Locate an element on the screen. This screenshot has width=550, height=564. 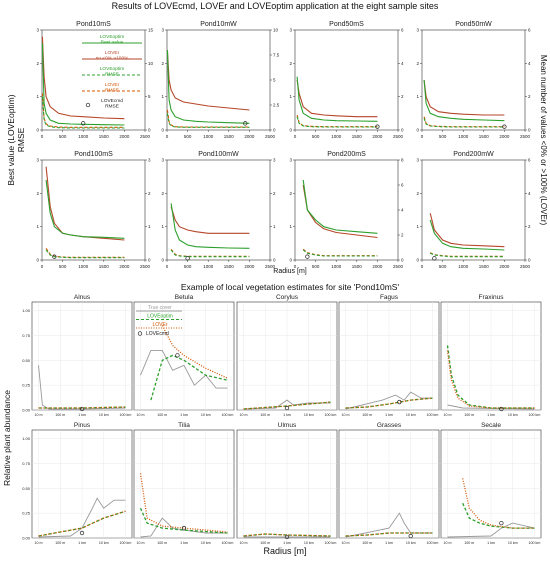
panel-title: Pond100mS is located at coordinates (93, 154).